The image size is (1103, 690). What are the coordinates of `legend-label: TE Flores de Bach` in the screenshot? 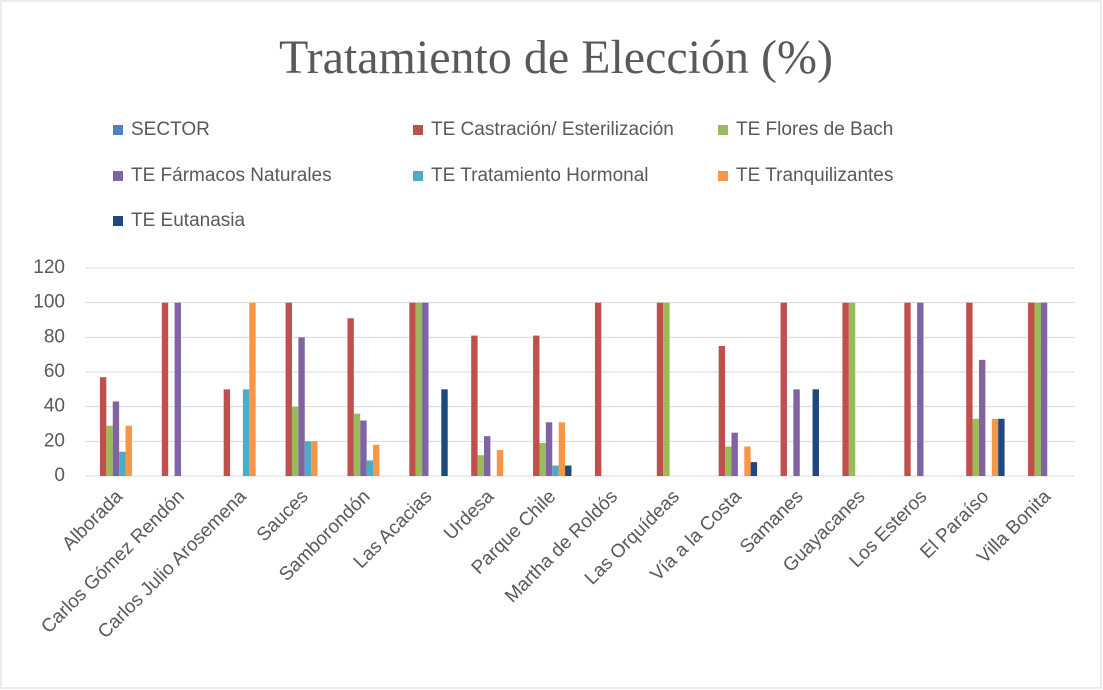 It's located at (814, 129).